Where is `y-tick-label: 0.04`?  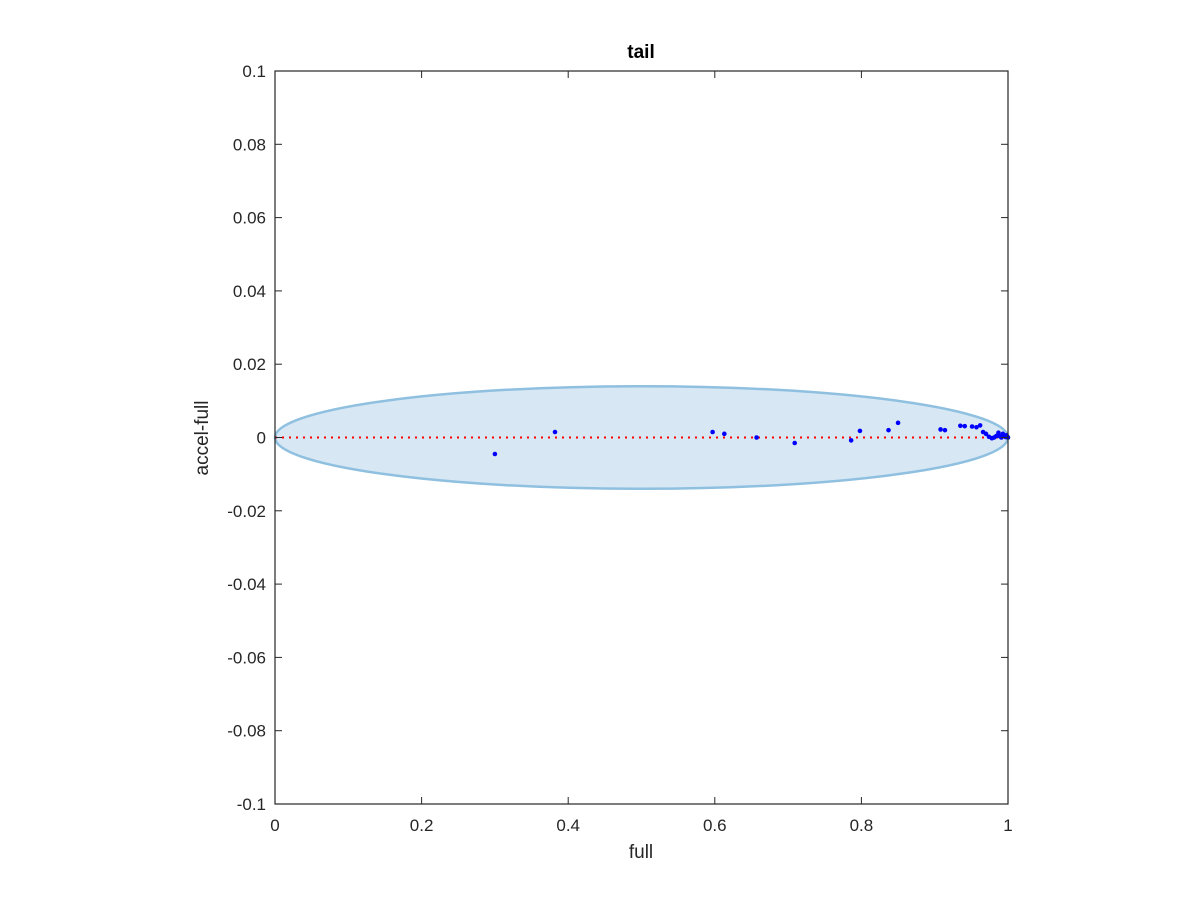
y-tick-label: 0.04 is located at coordinates (249, 291).